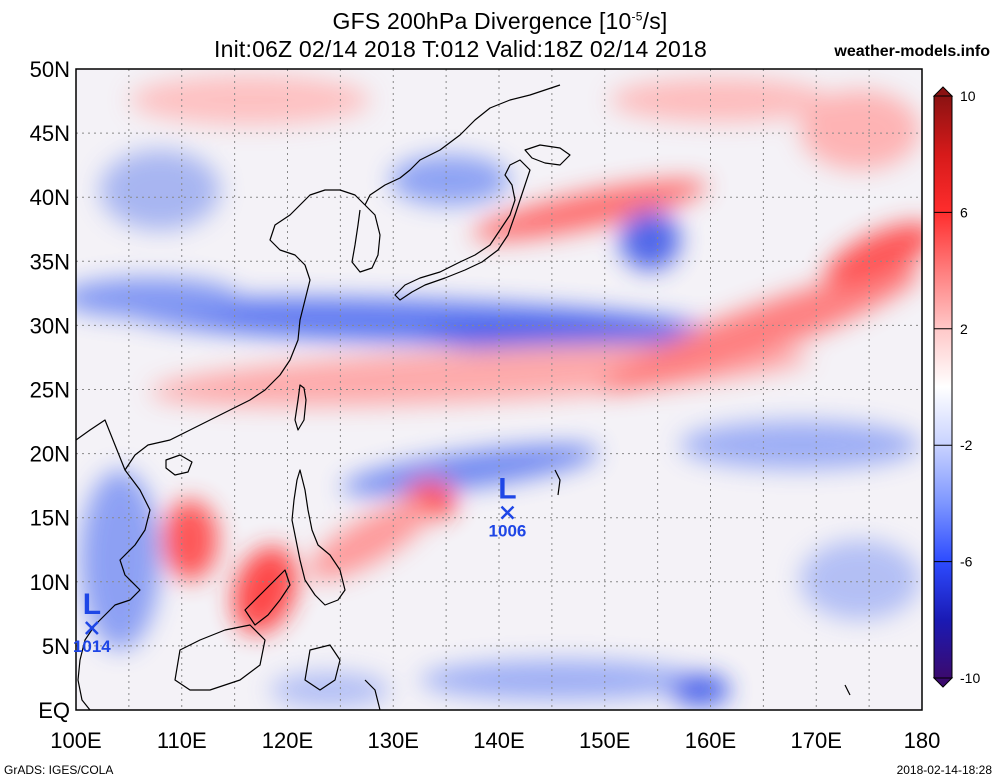  I want to click on lat-label: 45N, so click(50, 133).